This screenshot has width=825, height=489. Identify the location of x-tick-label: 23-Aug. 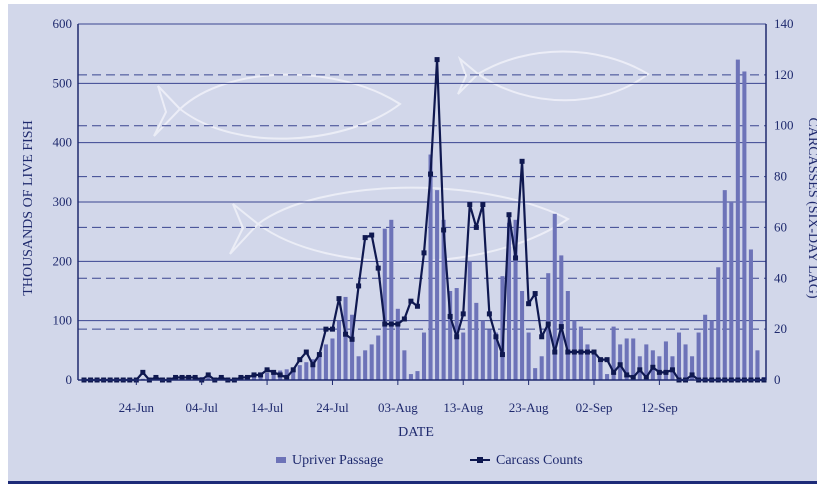
(529, 407).